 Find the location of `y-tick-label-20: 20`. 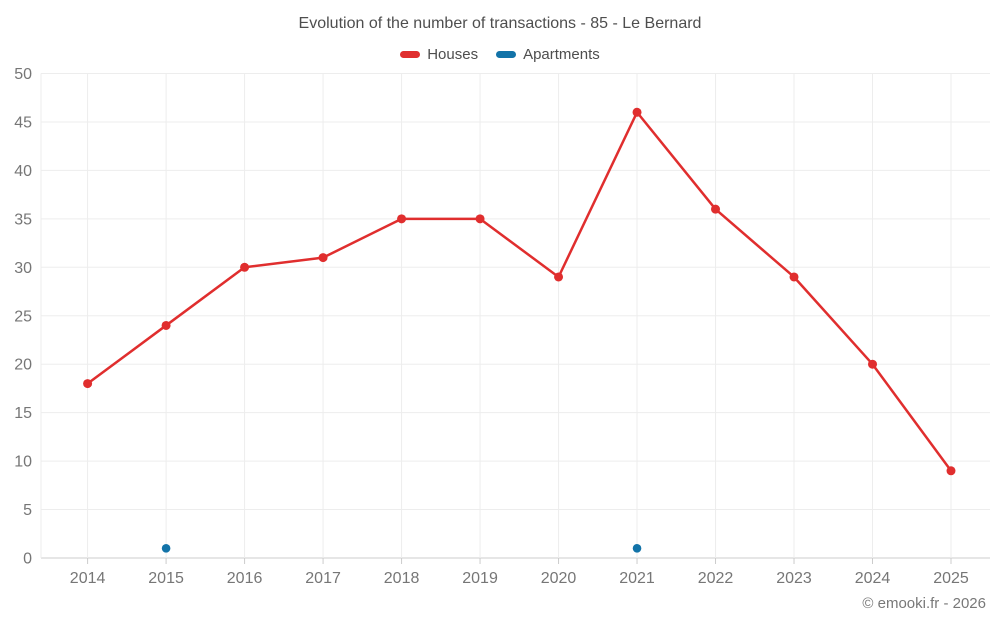

y-tick-label-20: 20 is located at coordinates (23, 365).